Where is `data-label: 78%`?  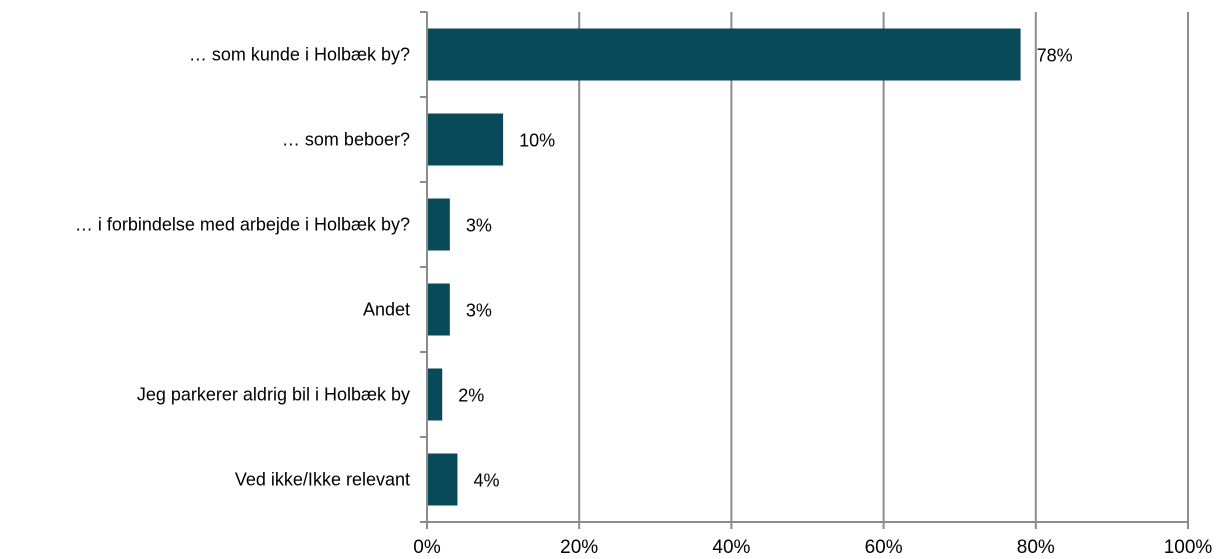 data-label: 78% is located at coordinates (1055, 56).